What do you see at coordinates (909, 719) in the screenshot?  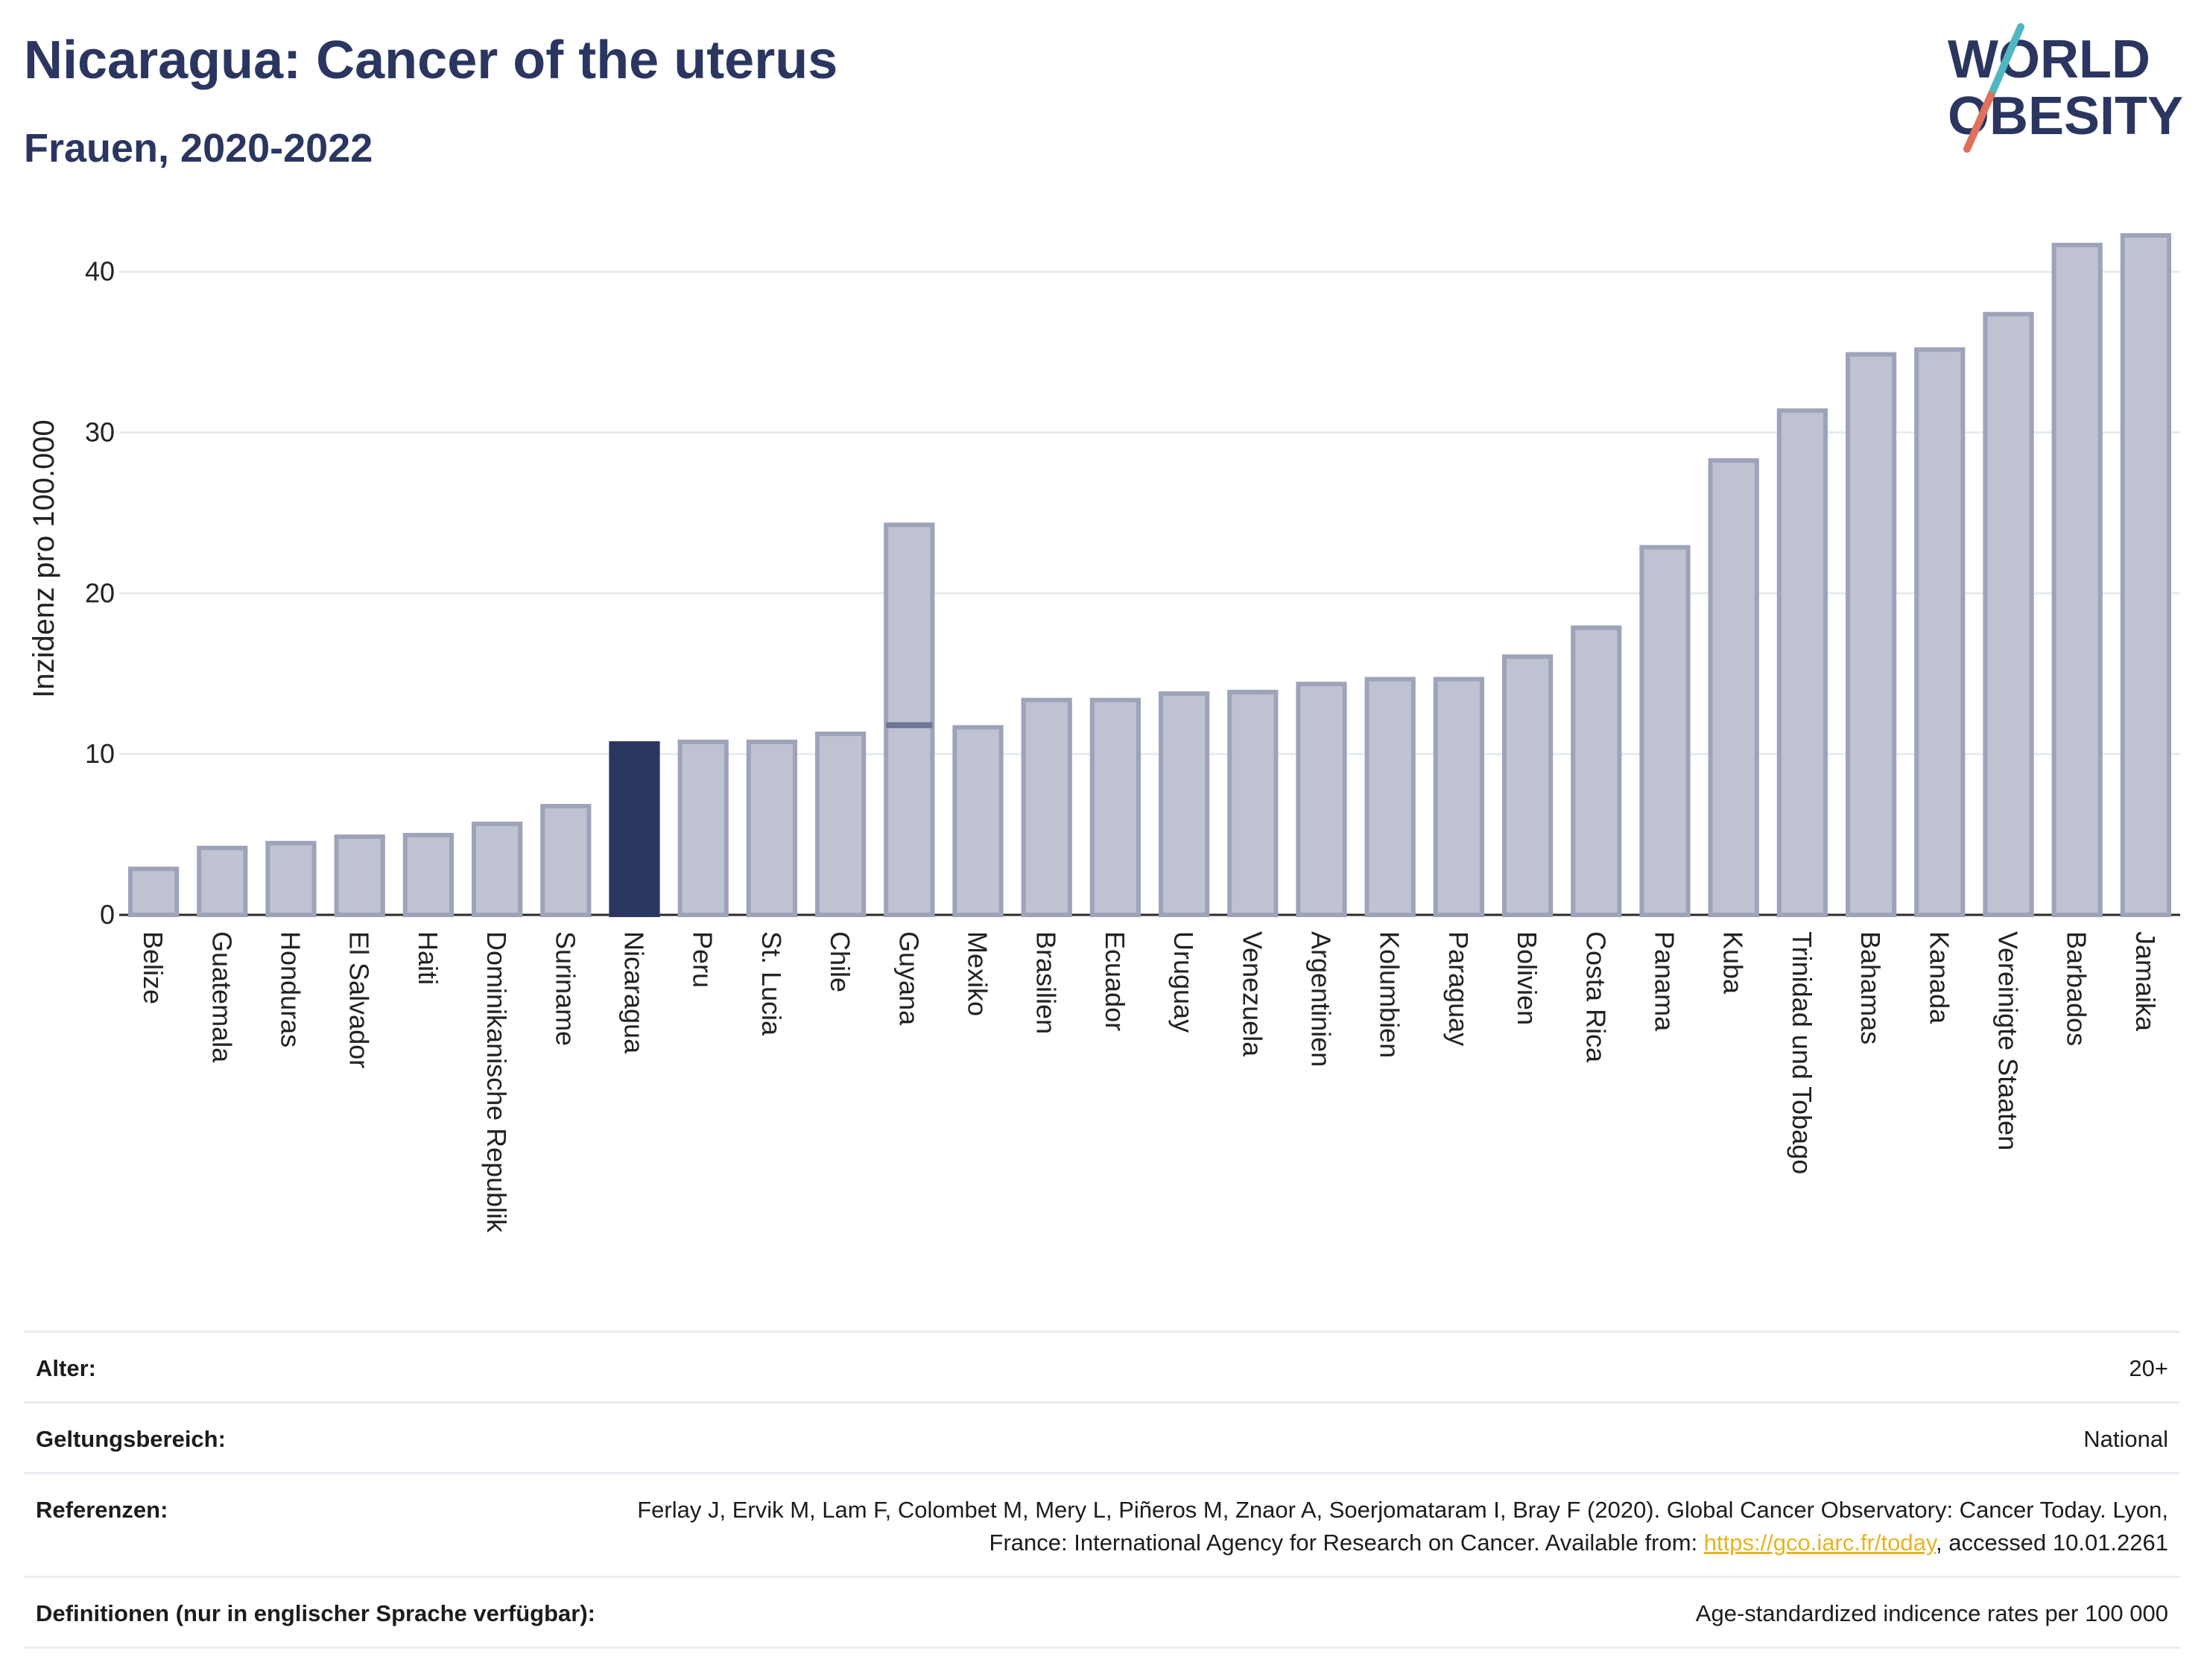 I see `bar-guyana` at bounding box center [909, 719].